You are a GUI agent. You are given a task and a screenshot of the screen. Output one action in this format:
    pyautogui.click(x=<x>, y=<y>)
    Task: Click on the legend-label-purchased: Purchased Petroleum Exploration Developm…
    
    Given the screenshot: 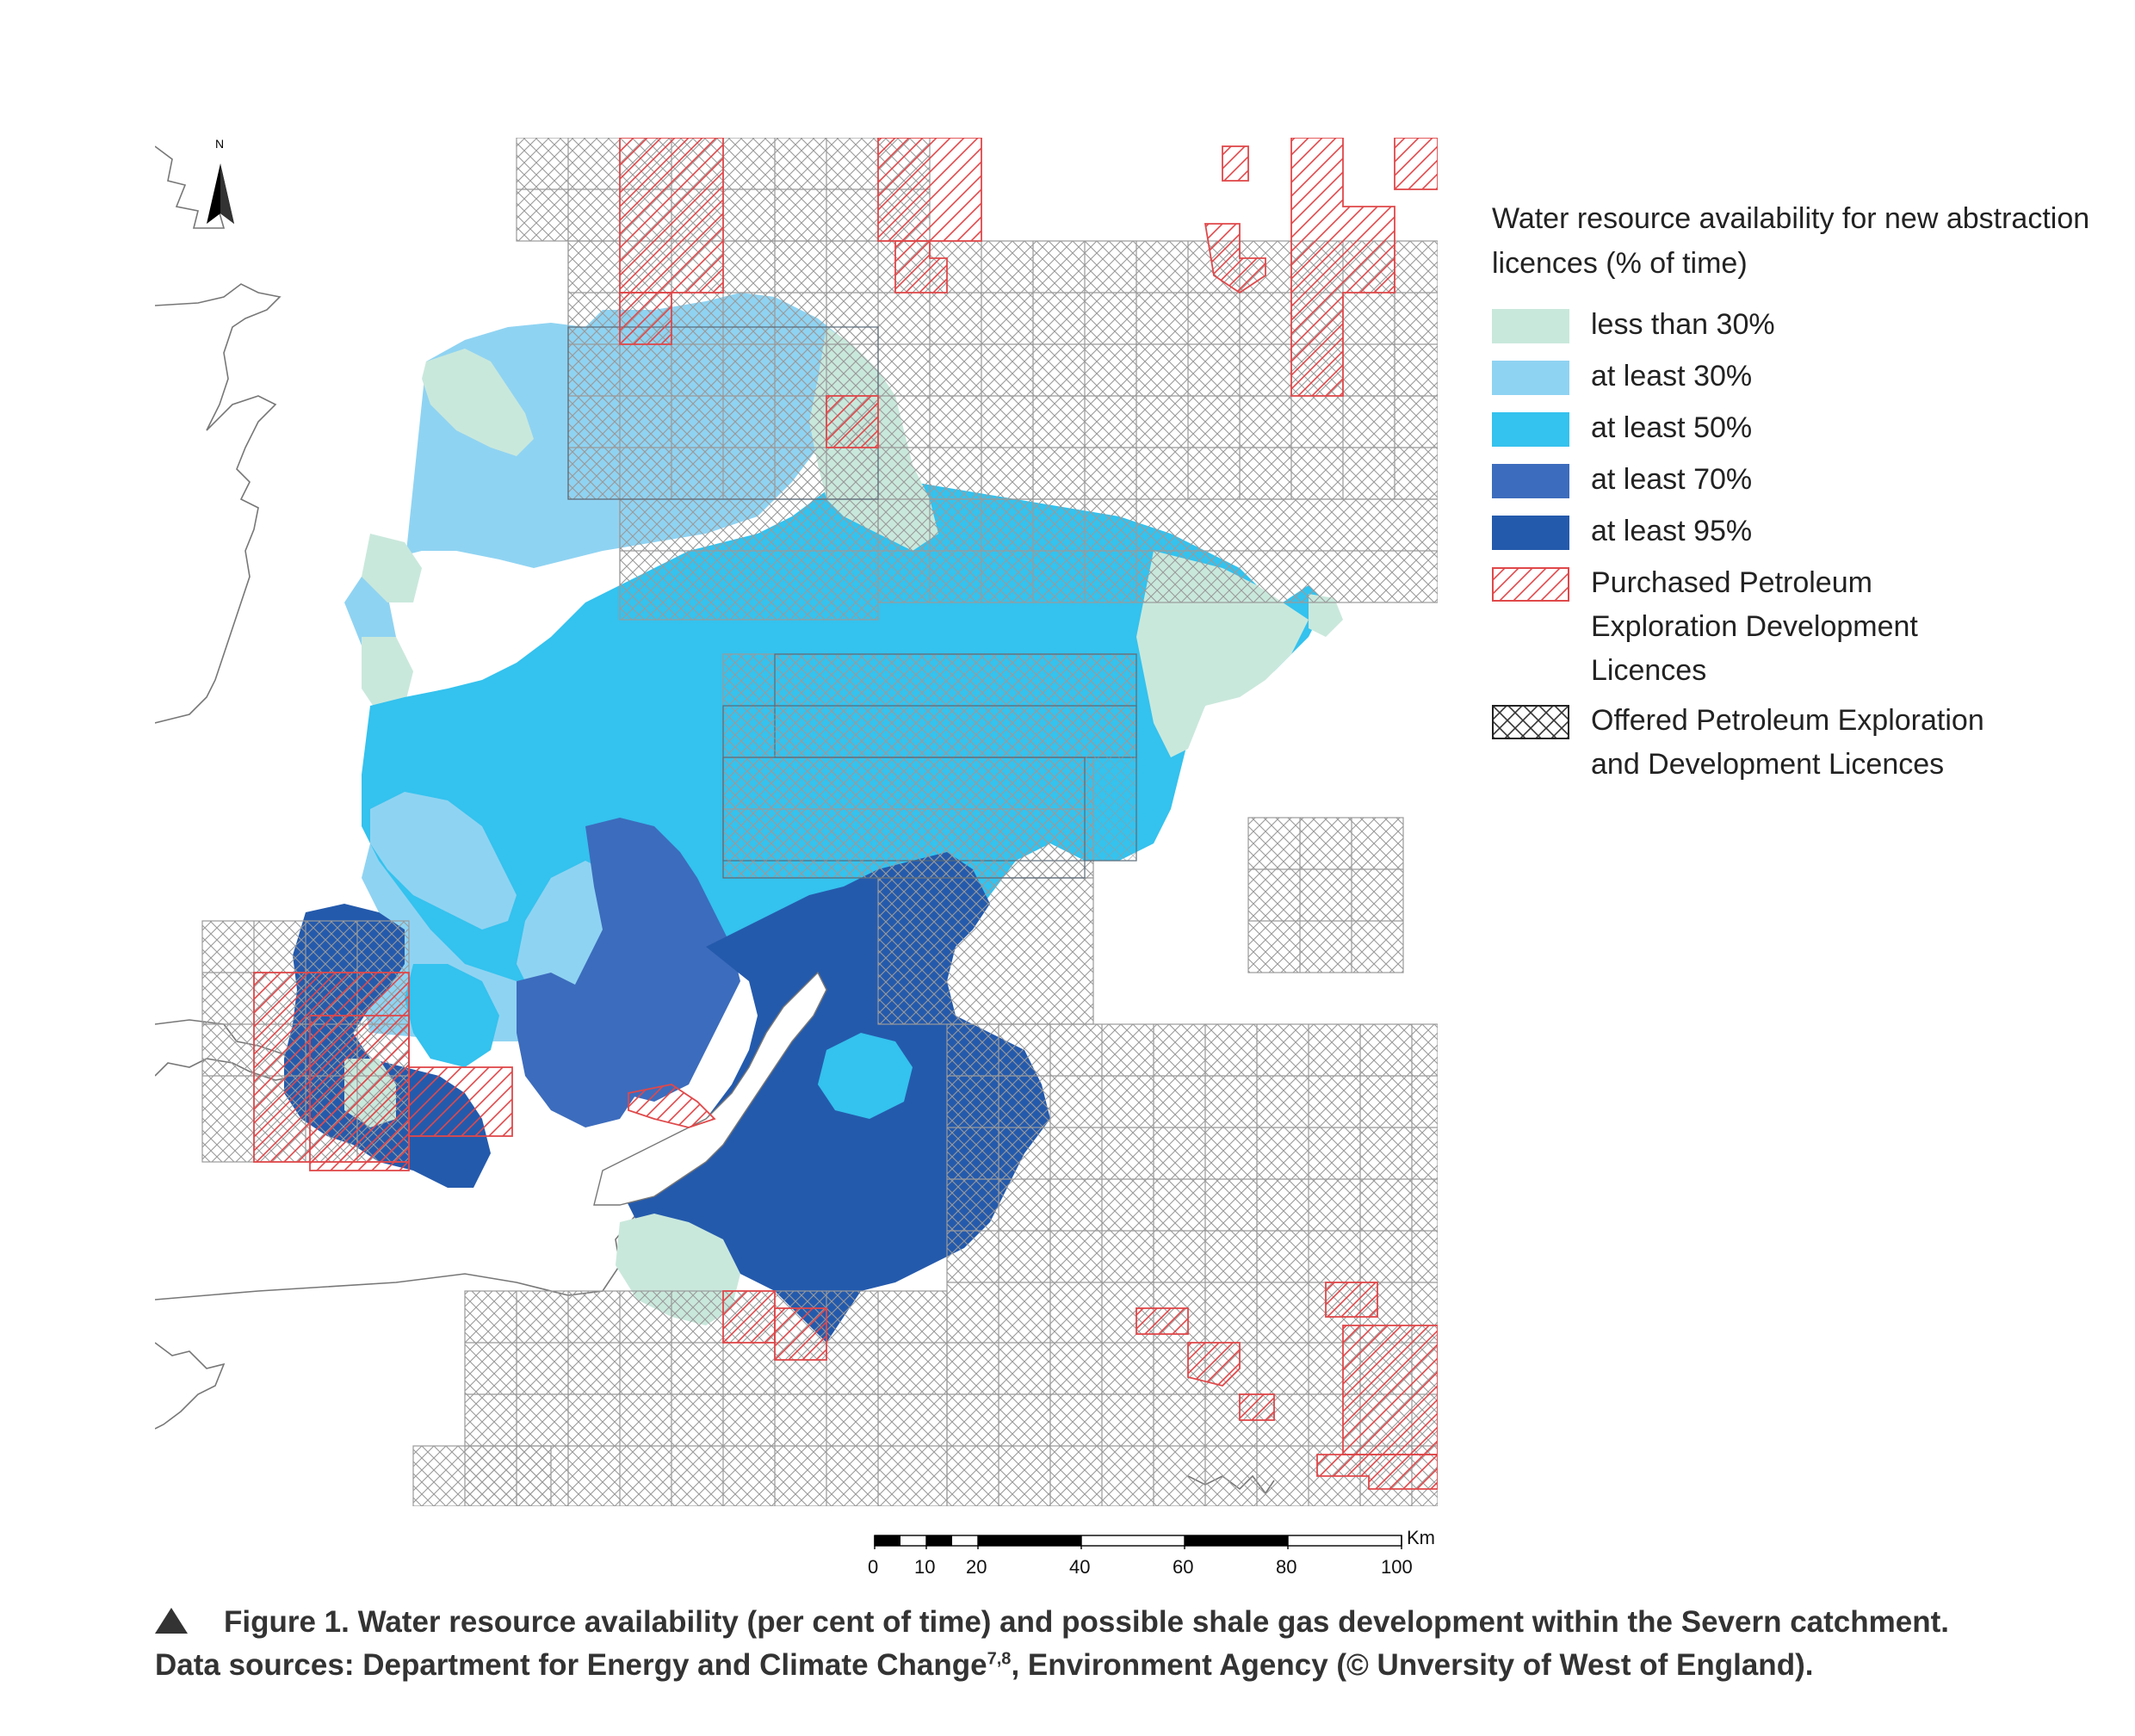 What is the action you would take?
    pyautogui.click(x=1754, y=626)
    